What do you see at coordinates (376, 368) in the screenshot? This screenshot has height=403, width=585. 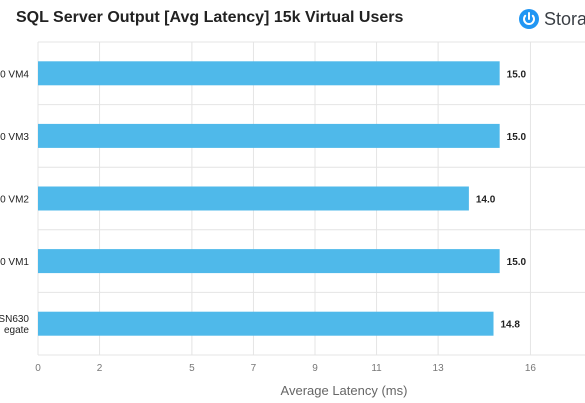 I see `x-tick-label: 11` at bounding box center [376, 368].